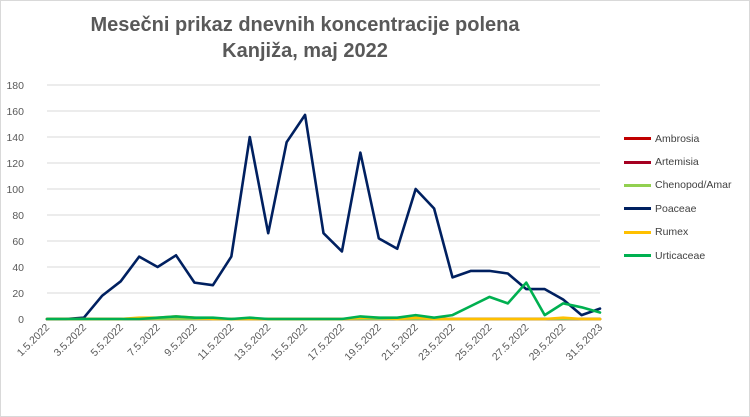 The width and height of the screenshot is (750, 417). Describe the element at coordinates (106, 340) in the screenshot. I see `x-tick-label: 5.5.2022` at that location.